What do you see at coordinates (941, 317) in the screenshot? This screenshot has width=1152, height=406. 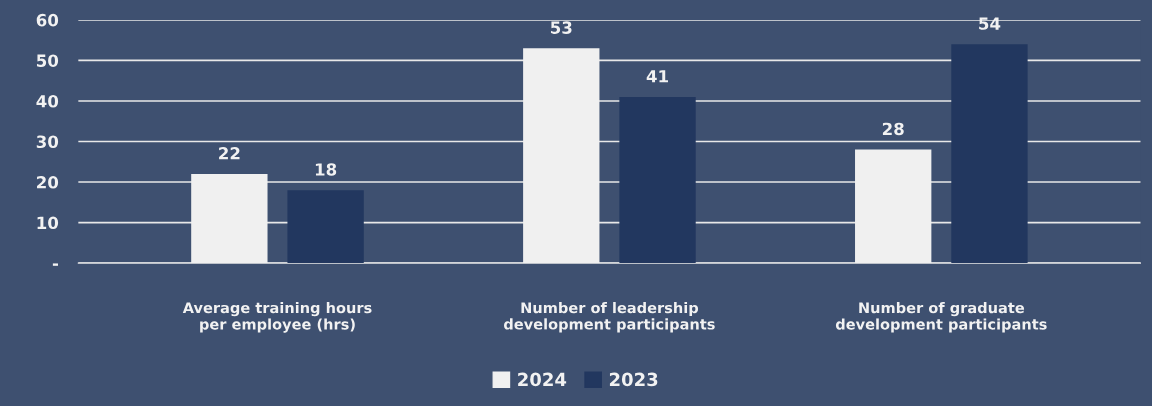 I see `x-tick-label: Number of graduate development participants` at bounding box center [941, 317].